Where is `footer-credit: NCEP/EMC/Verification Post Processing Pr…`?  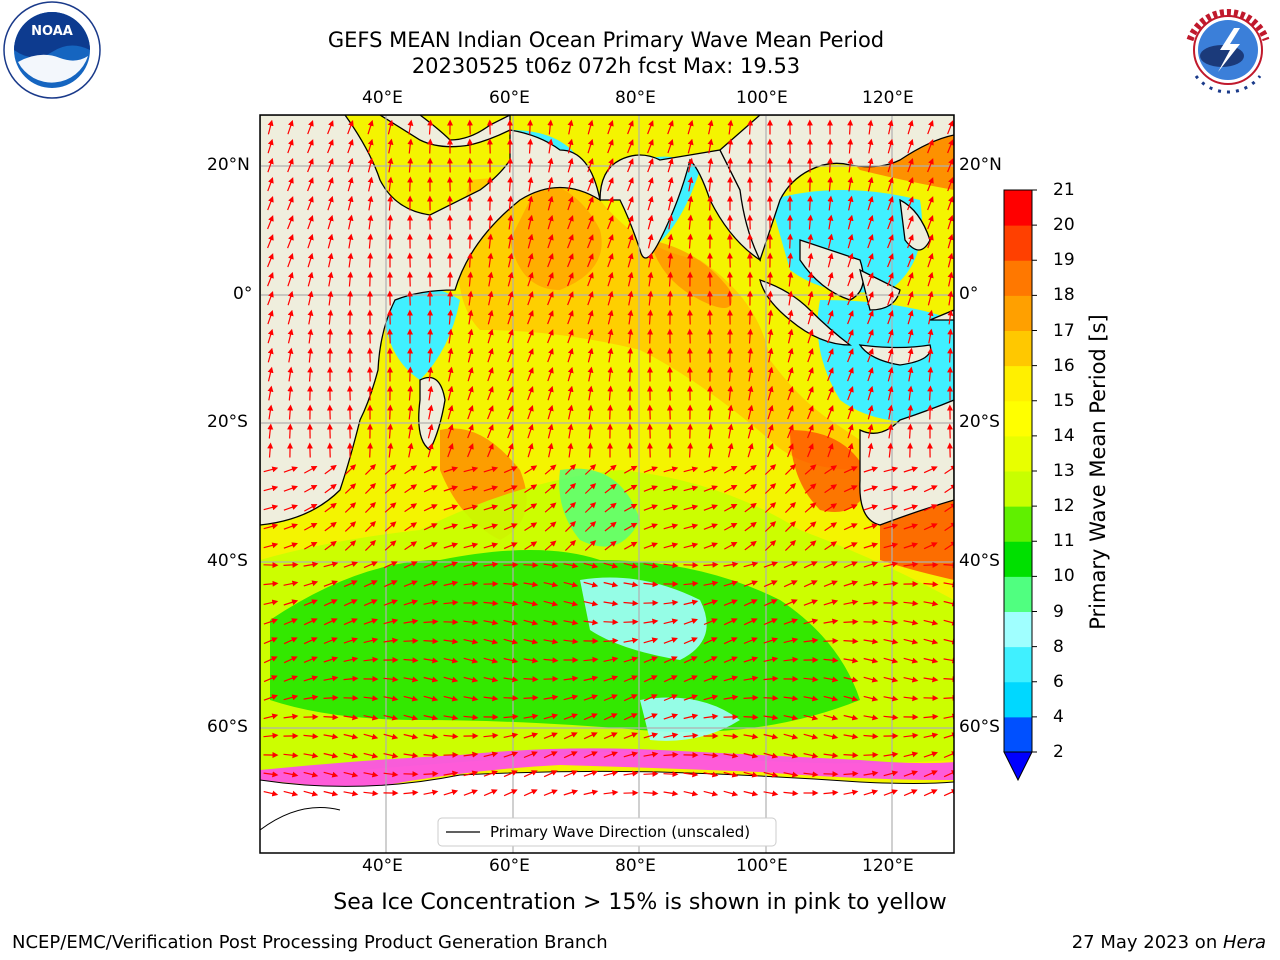
footer-credit: NCEP/EMC/Verification Post Processing Pr… is located at coordinates (310, 942).